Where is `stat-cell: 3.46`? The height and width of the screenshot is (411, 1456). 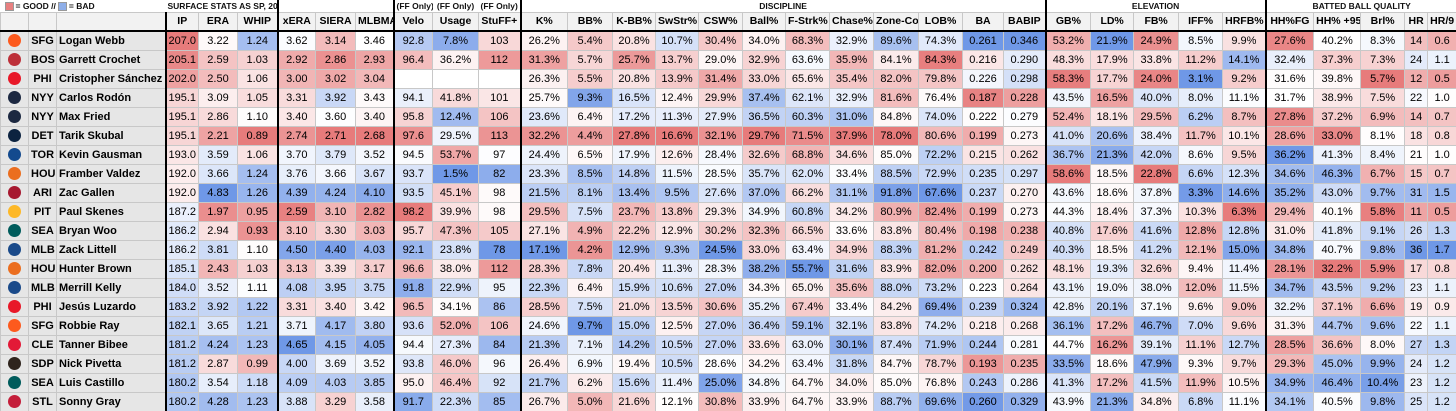 stat-cell: 3.46 is located at coordinates (375, 40).